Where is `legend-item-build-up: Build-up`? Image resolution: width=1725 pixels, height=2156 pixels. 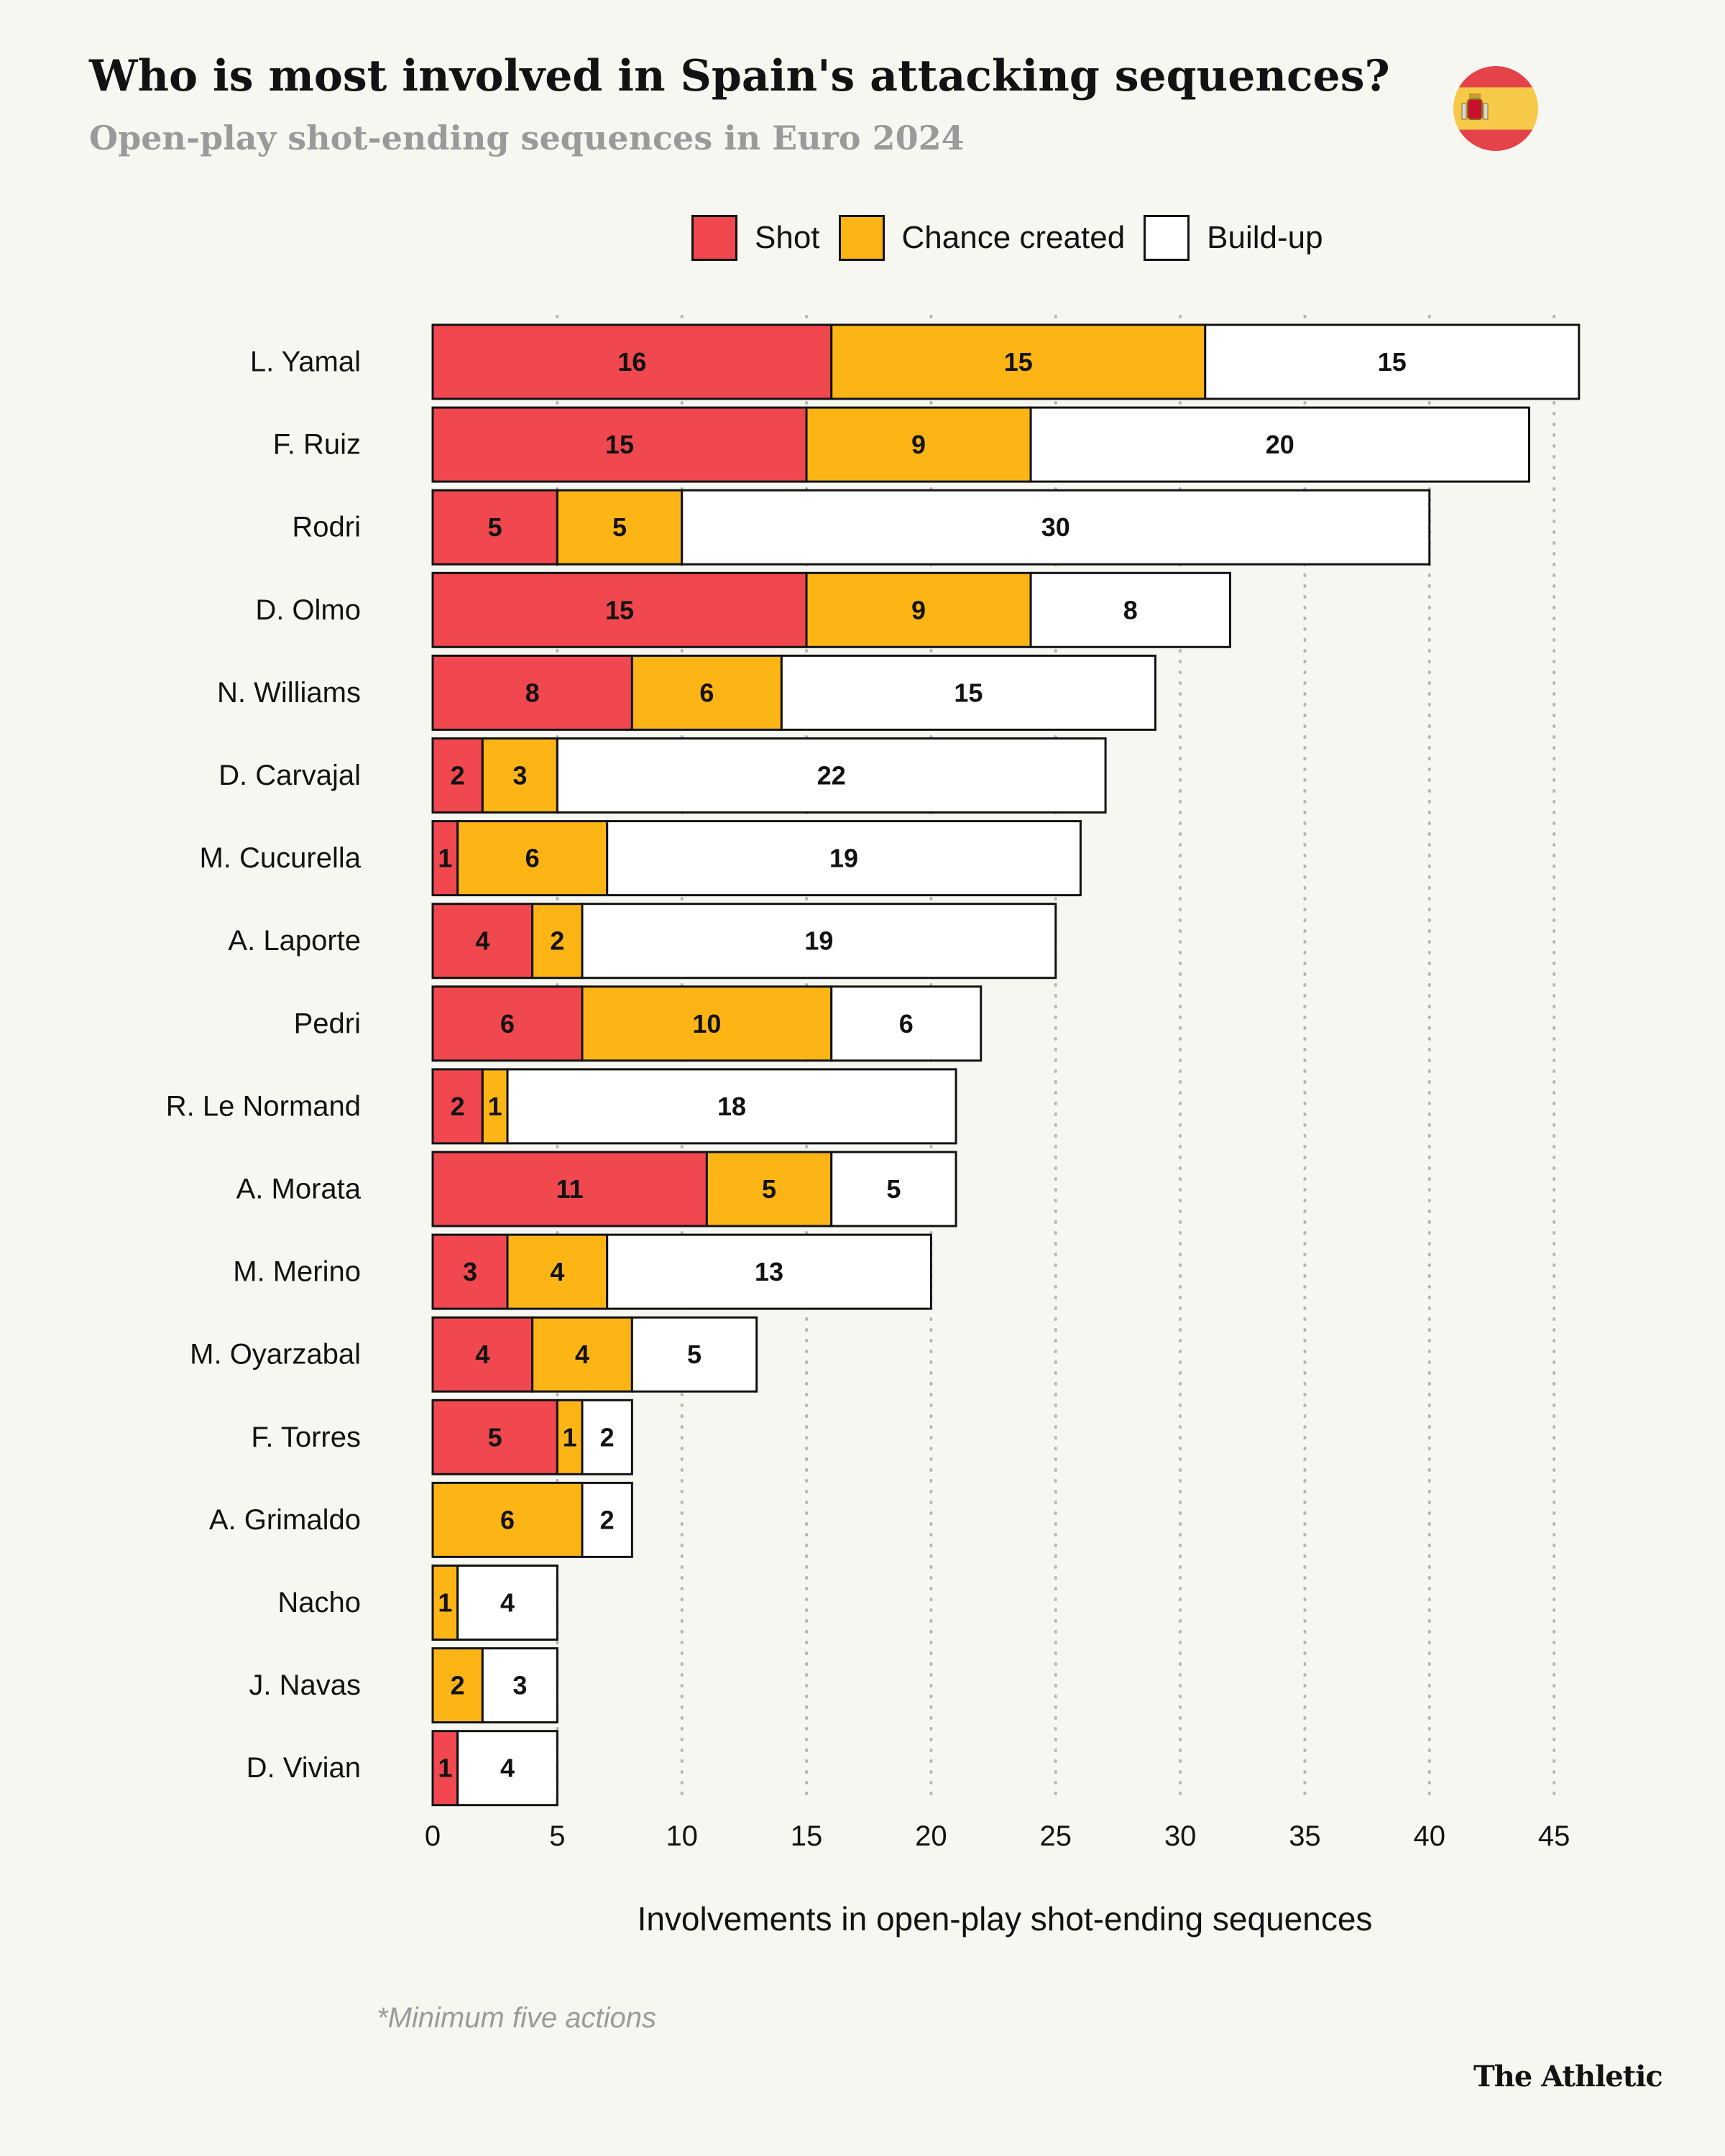
legend-item-build-up: Build-up is located at coordinates (1233, 238).